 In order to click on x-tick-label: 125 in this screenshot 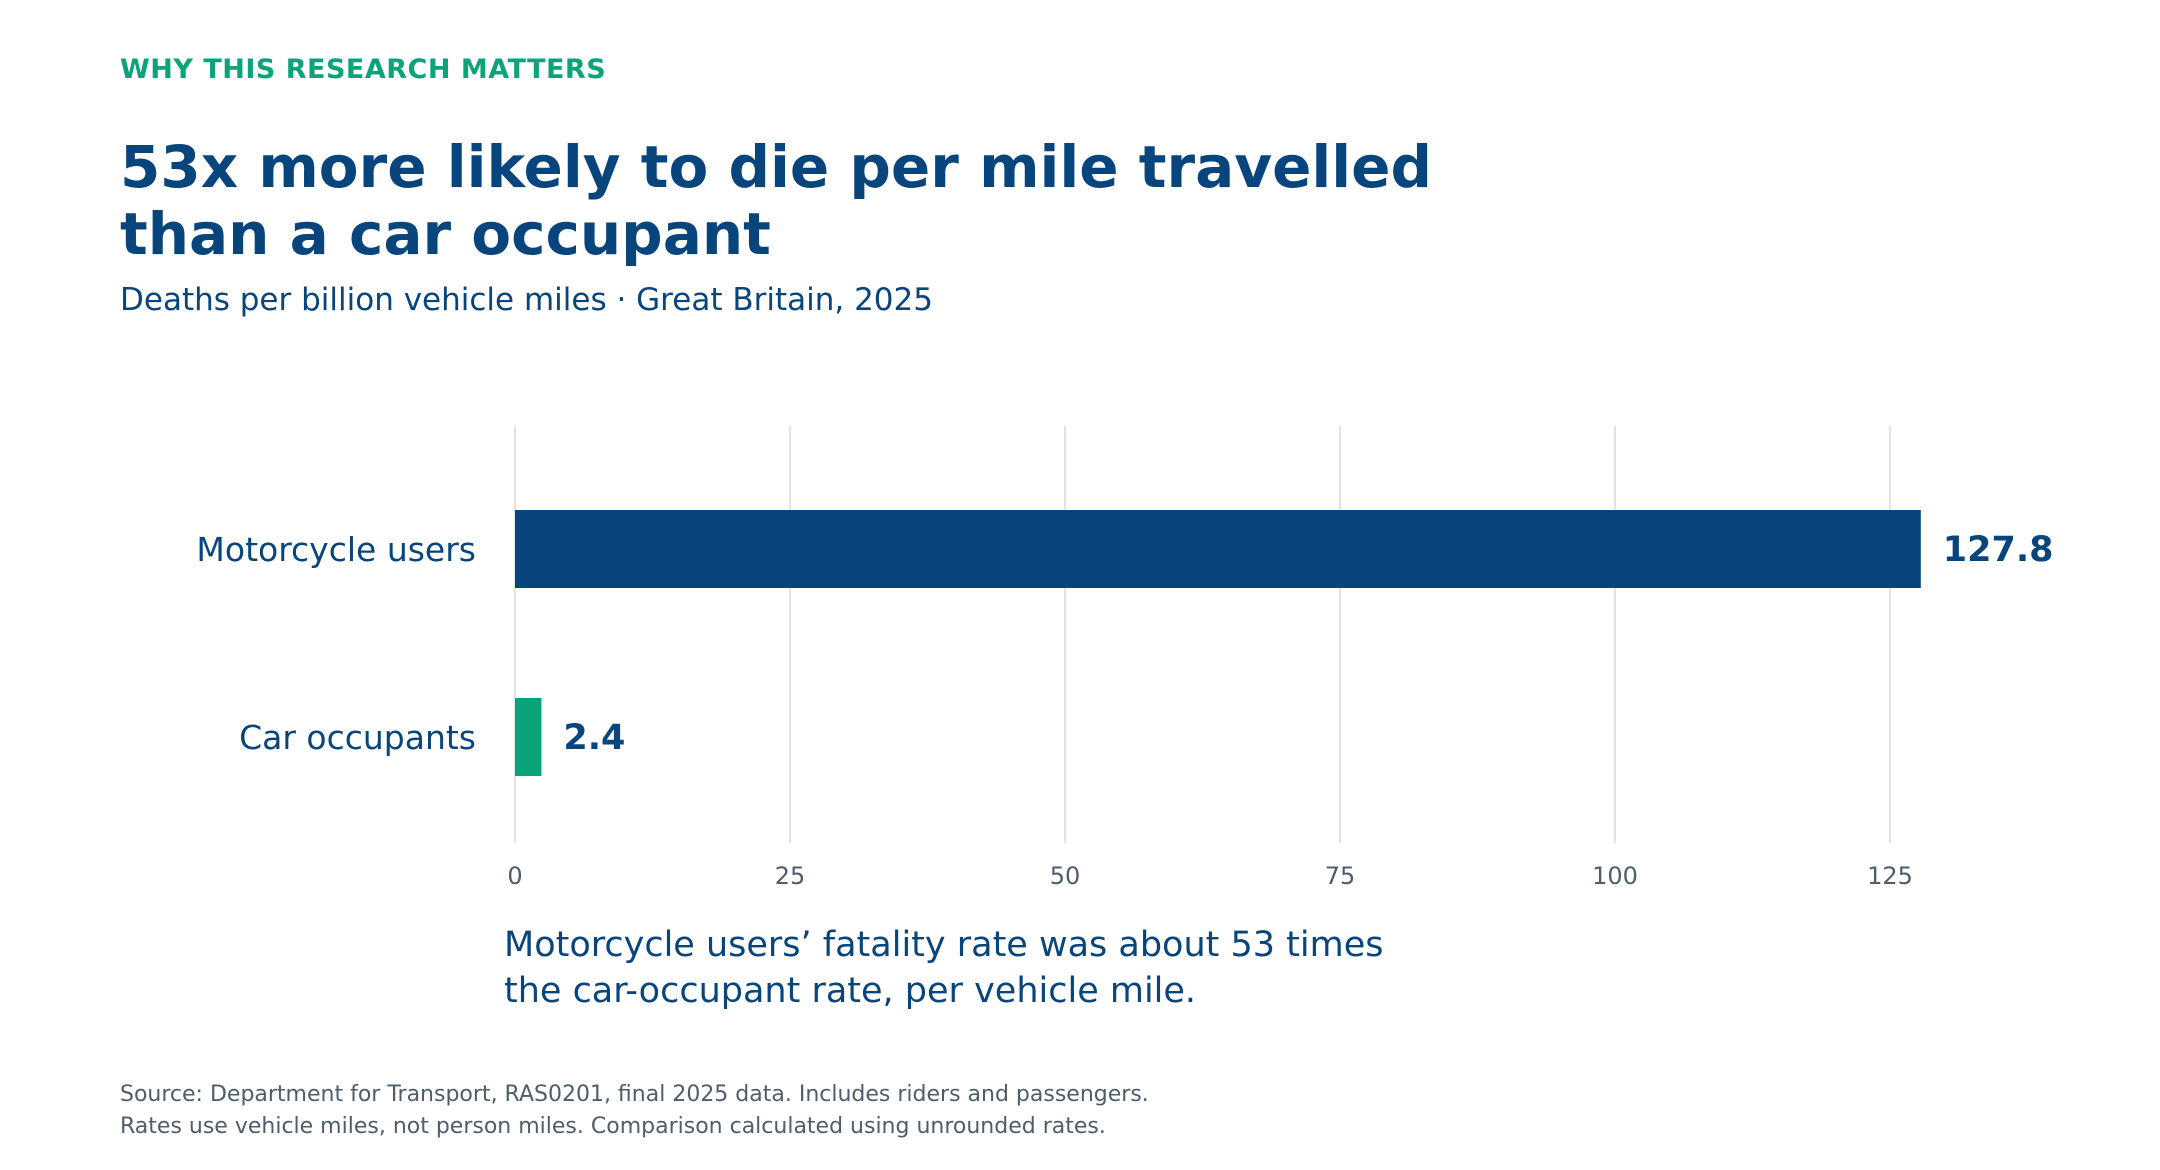, I will do `click(1890, 876)`.